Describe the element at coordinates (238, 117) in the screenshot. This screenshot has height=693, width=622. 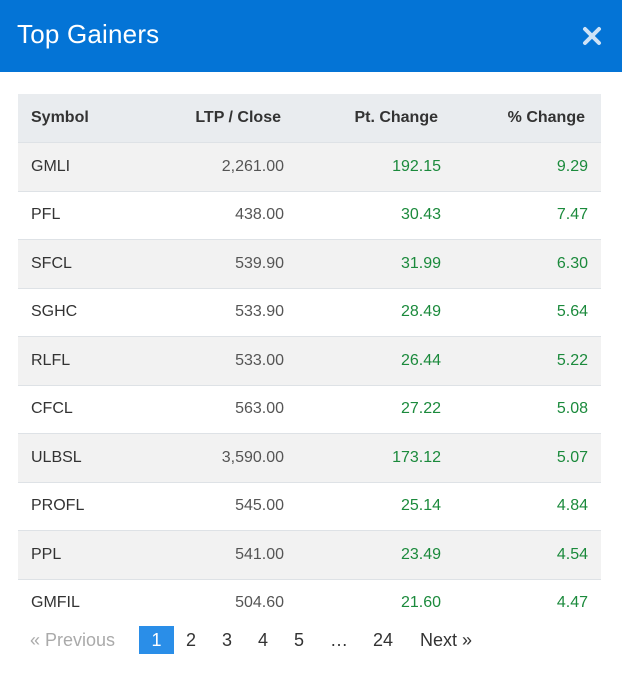
I see `header-ltp: LTP / Close` at that location.